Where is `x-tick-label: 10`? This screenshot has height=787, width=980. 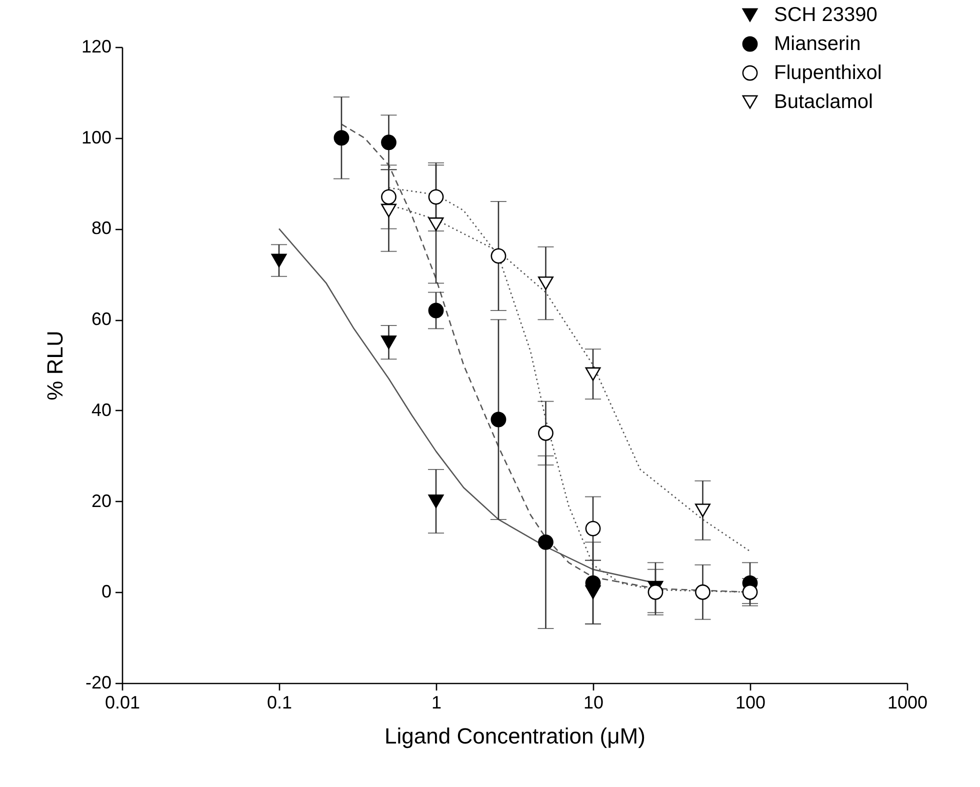
x-tick-label: 10 is located at coordinates (593, 702).